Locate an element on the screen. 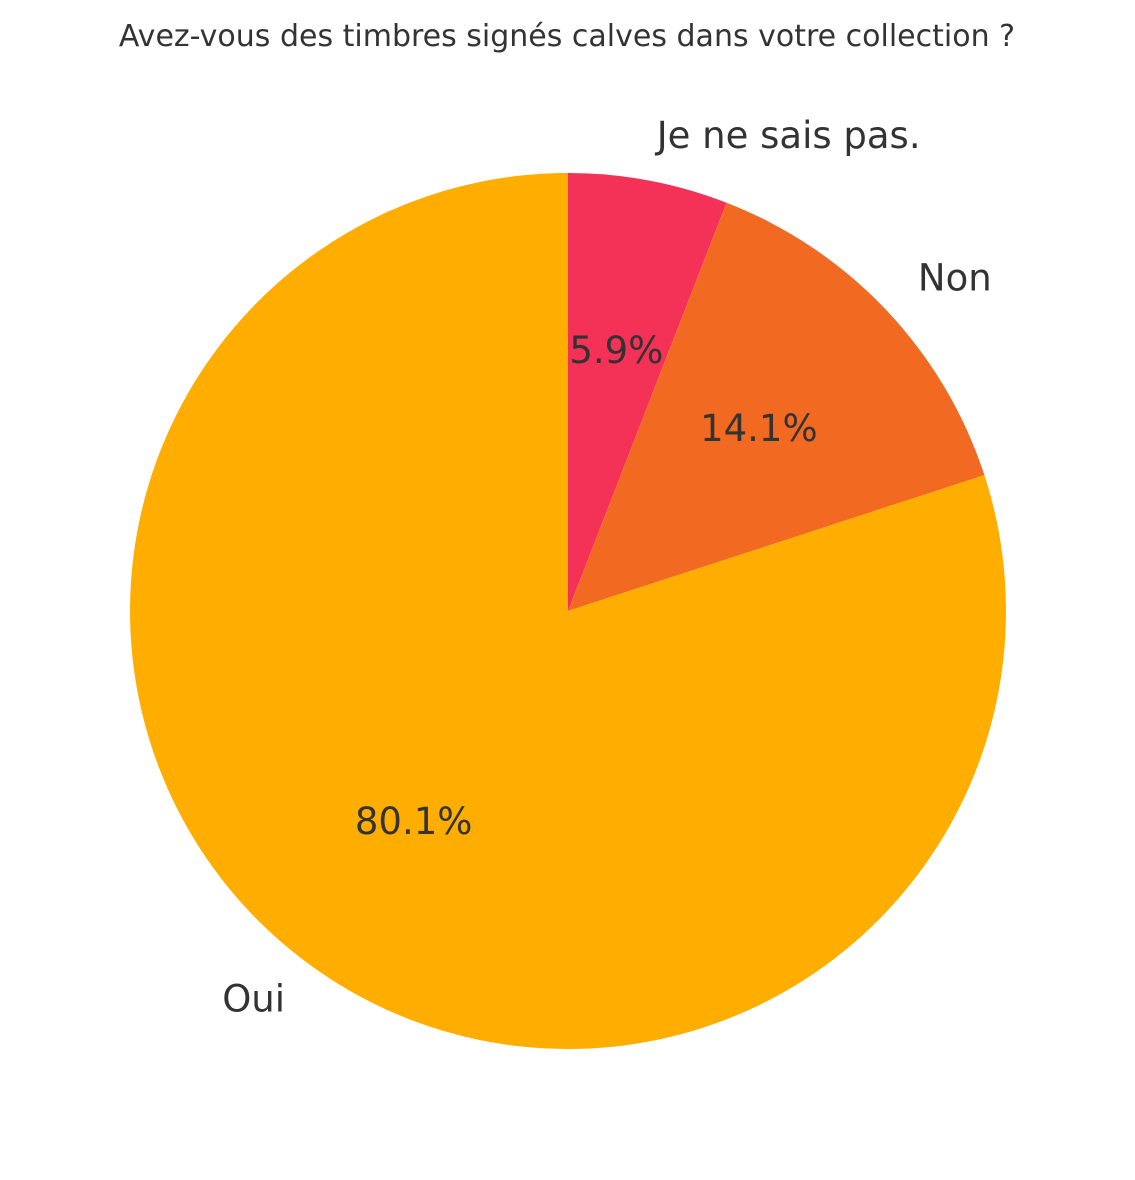 This screenshot has width=1135, height=1180. slice-percentage-label: 14.1% is located at coordinates (759, 428).